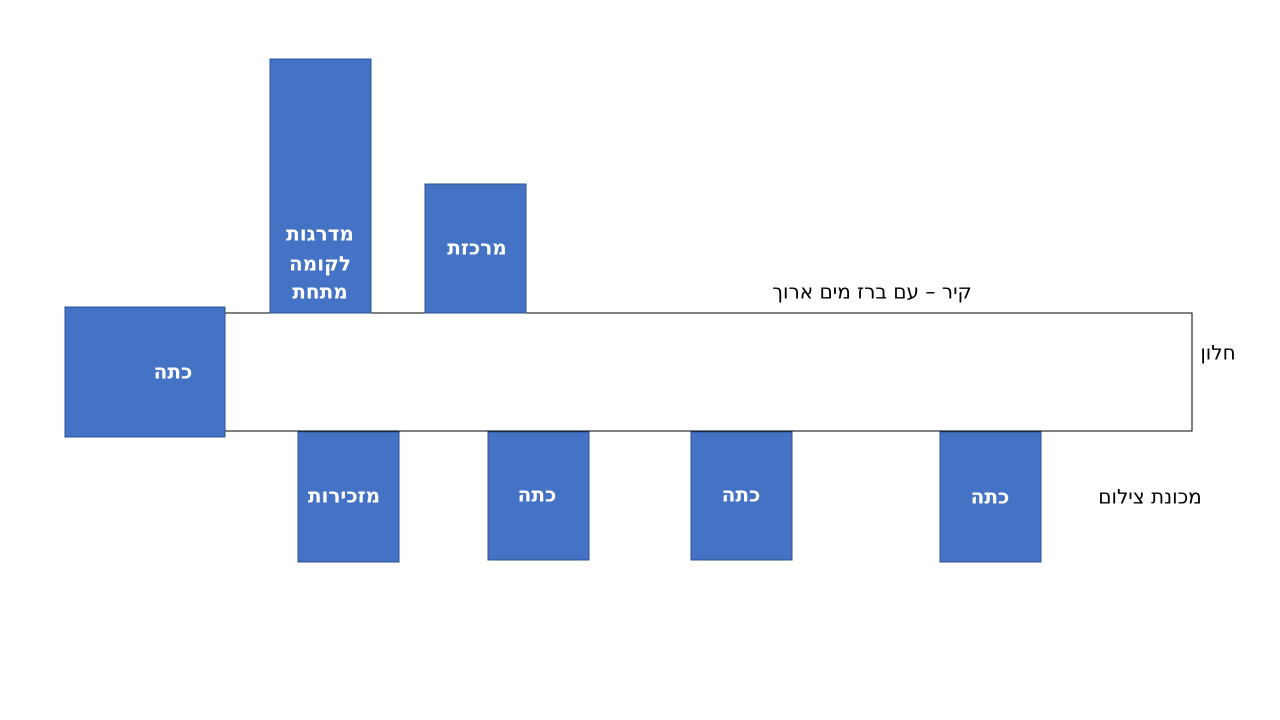 The height and width of the screenshot is (720, 1280). I want to click on stairs-label: מדרגות, so click(320, 234).